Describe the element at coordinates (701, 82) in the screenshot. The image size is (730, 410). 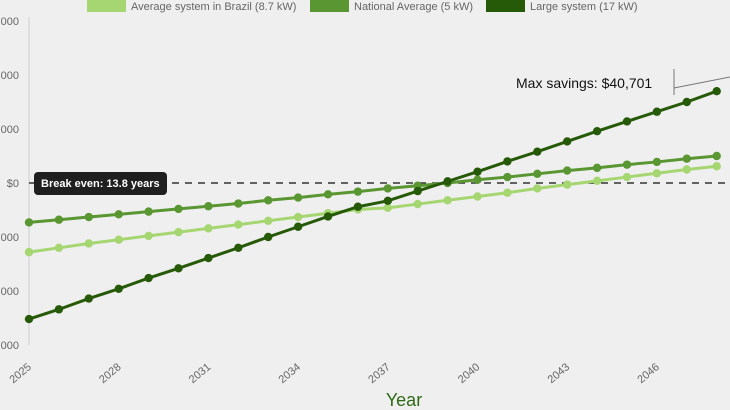
I see `max-savings-leader` at that location.